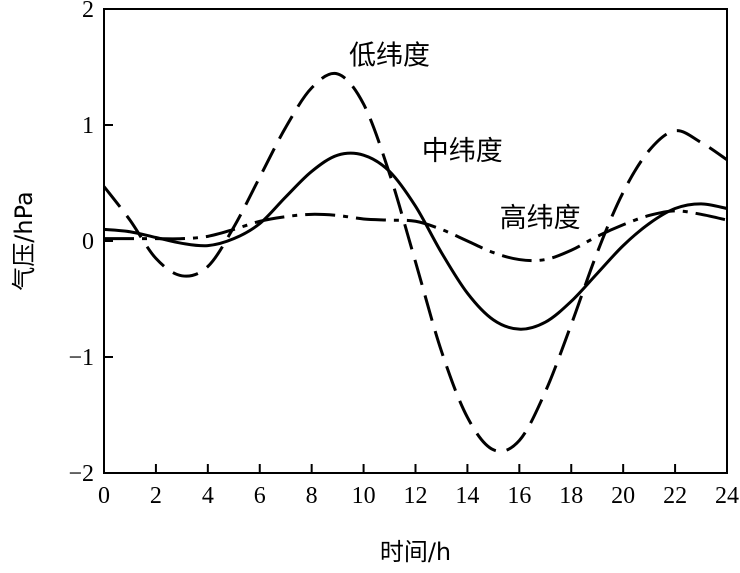 This screenshot has height=573, width=740. I want to click on x-tick-label: 20, so click(623, 496).